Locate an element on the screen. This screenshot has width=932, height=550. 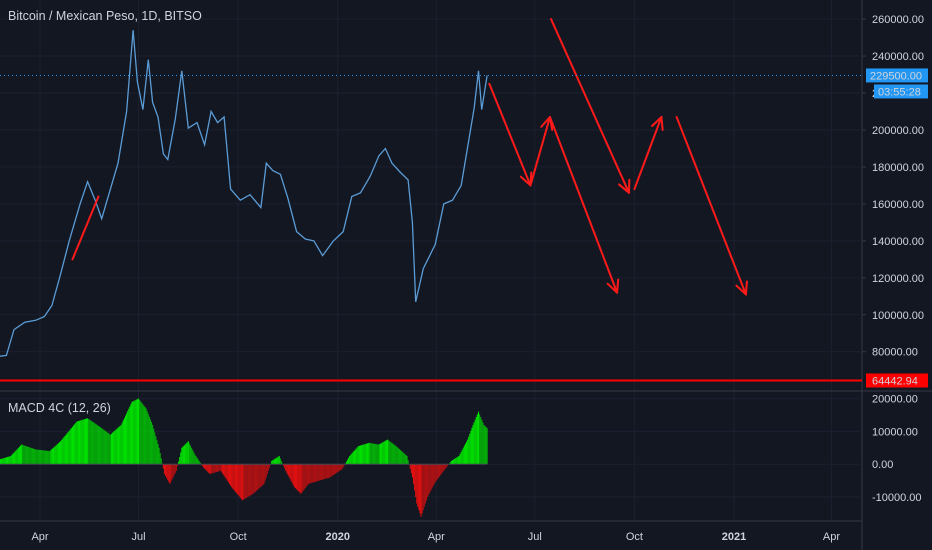
support-tag: 64442.94 is located at coordinates (897, 380).